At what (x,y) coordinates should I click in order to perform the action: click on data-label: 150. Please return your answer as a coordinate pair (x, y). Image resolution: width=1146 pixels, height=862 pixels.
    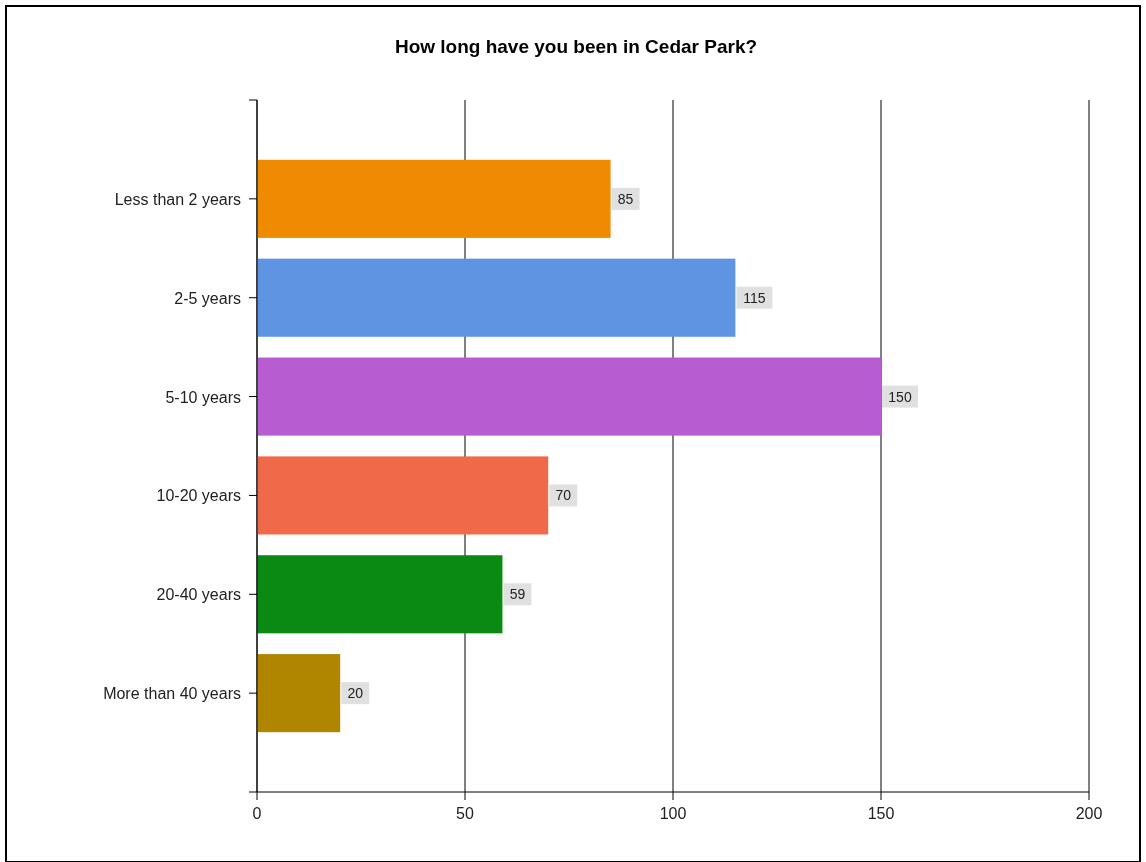
    Looking at the image, I should click on (900, 396).